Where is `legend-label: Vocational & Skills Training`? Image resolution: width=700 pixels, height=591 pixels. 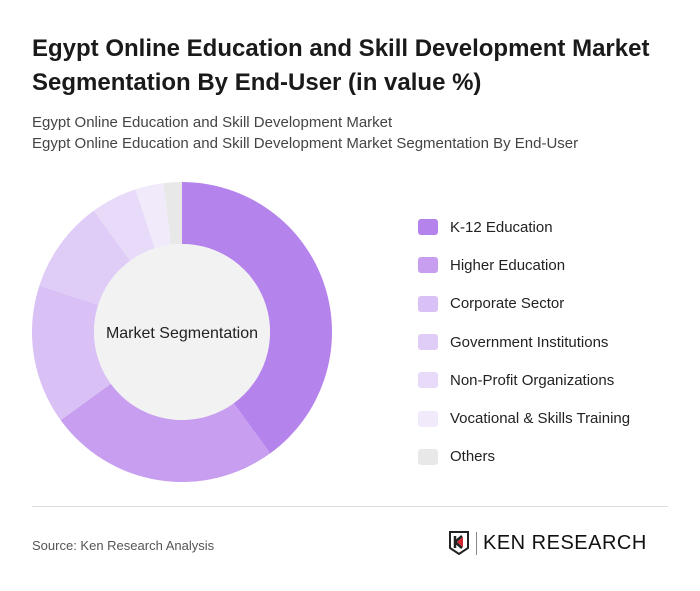 legend-label: Vocational & Skills Training is located at coordinates (540, 419).